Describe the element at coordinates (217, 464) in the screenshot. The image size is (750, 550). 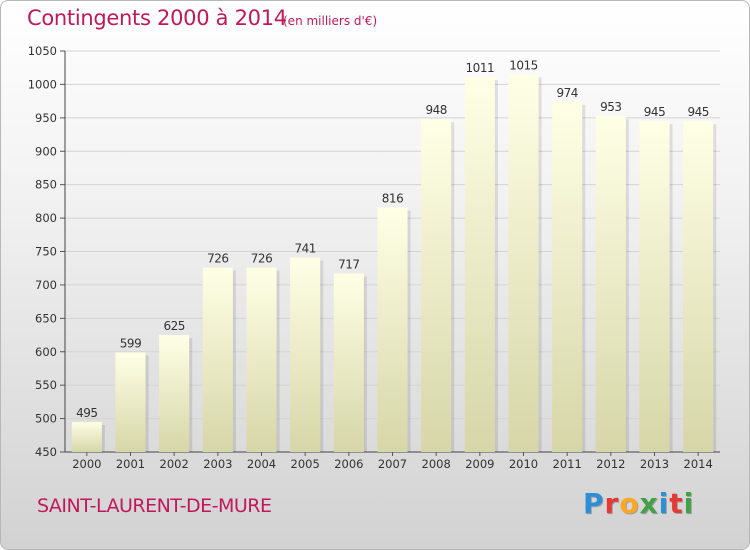
I see `x-tick-label: 2003` at that location.